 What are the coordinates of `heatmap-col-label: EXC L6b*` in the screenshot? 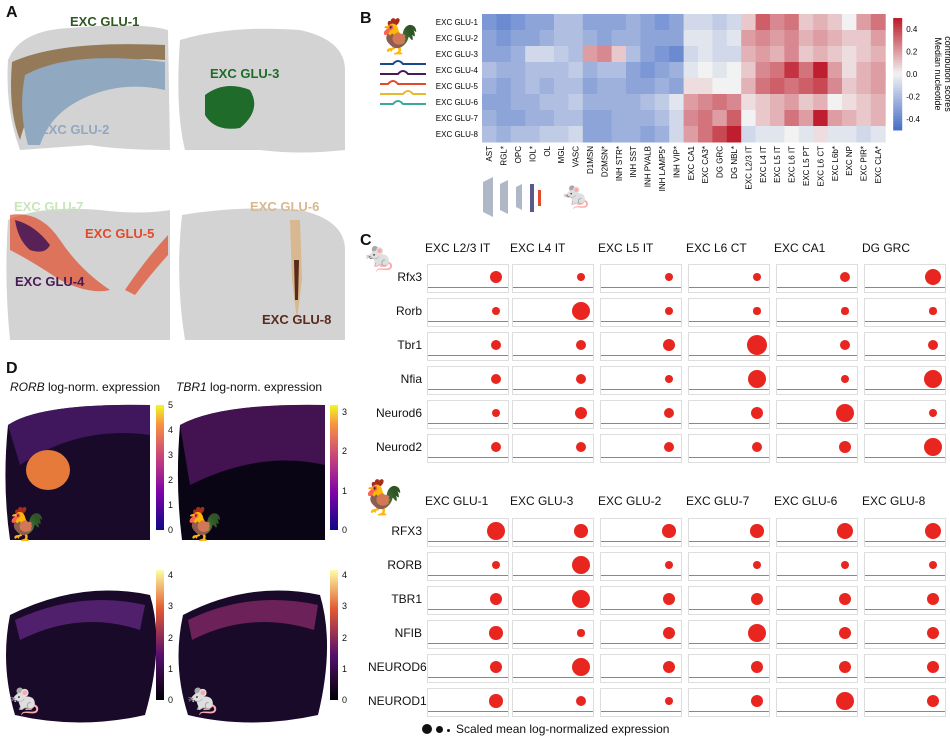 It's located at (835, 163).